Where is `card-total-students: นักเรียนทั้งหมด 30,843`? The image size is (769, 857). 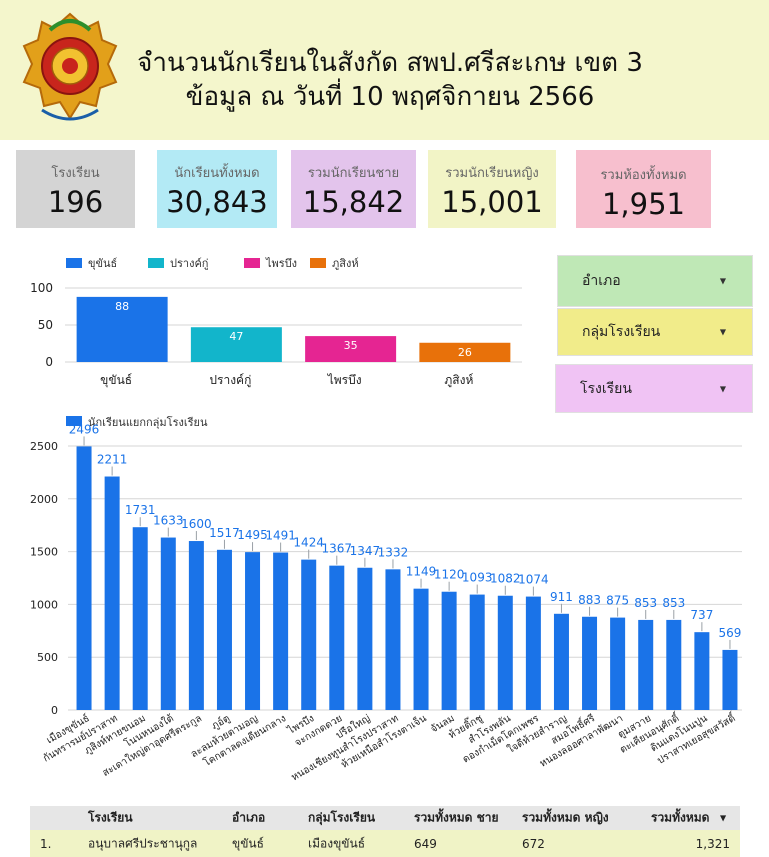 card-total-students: นักเรียนทั้งหมด 30,843 is located at coordinates (217, 189).